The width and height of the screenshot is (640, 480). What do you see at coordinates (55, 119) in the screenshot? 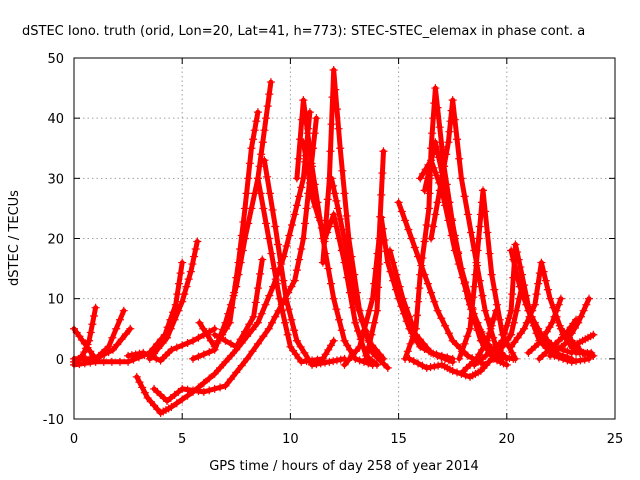
I see `y-tick-label: 40` at bounding box center [55, 119].